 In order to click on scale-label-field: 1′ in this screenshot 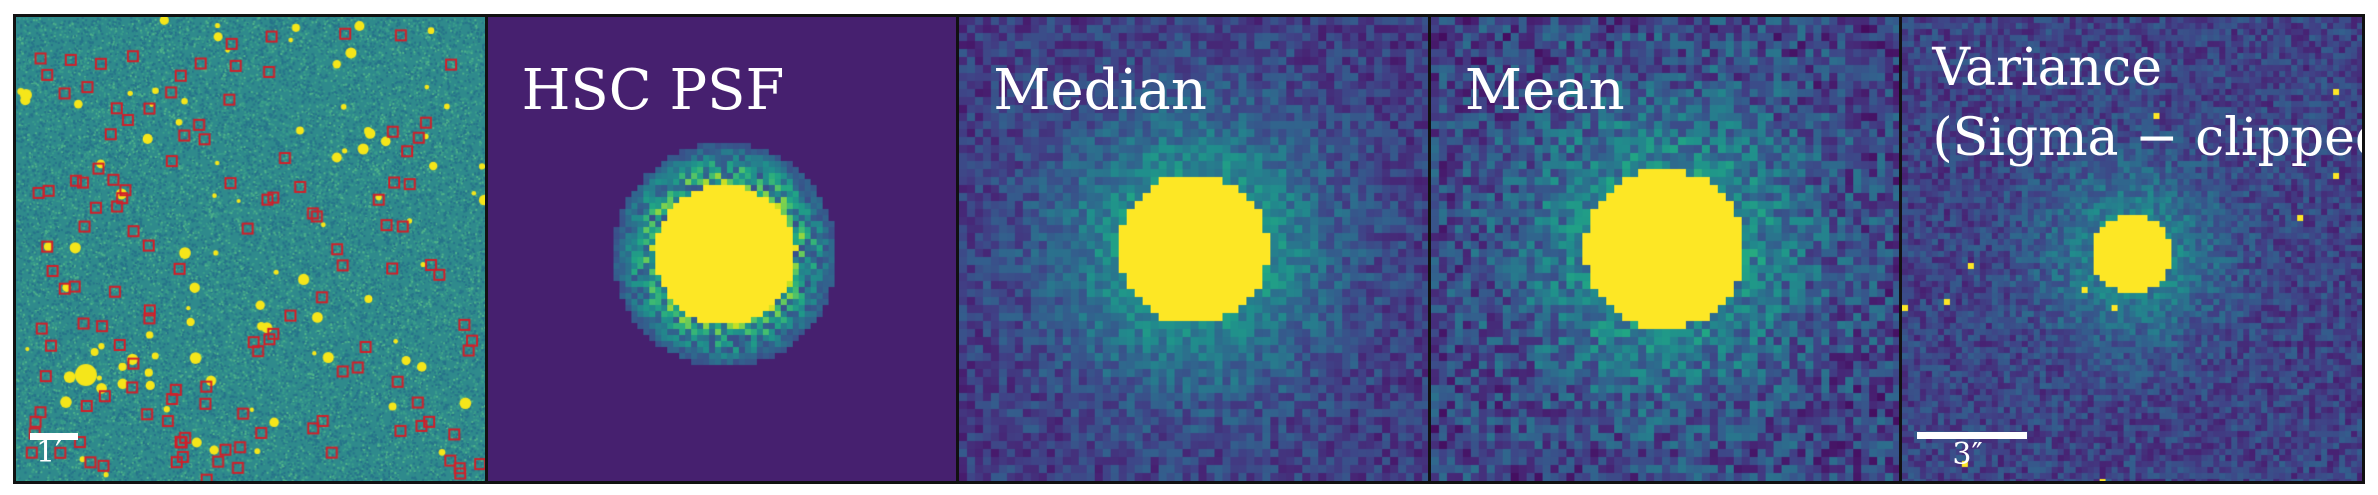, I will do `click(49, 452)`.